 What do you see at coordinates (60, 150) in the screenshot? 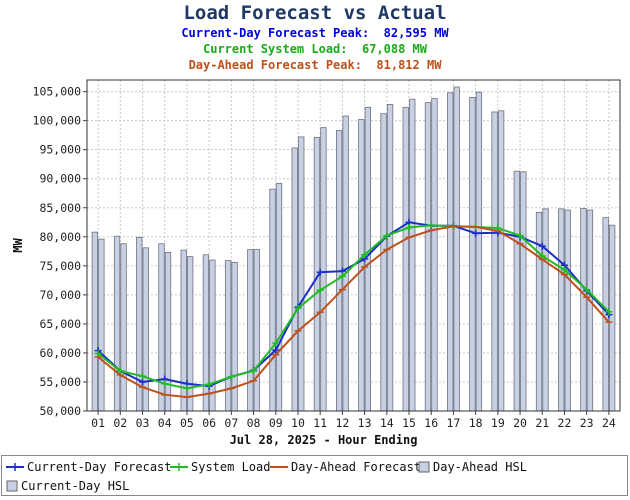
I see `y-tick-label: 95,000` at bounding box center [60, 150].